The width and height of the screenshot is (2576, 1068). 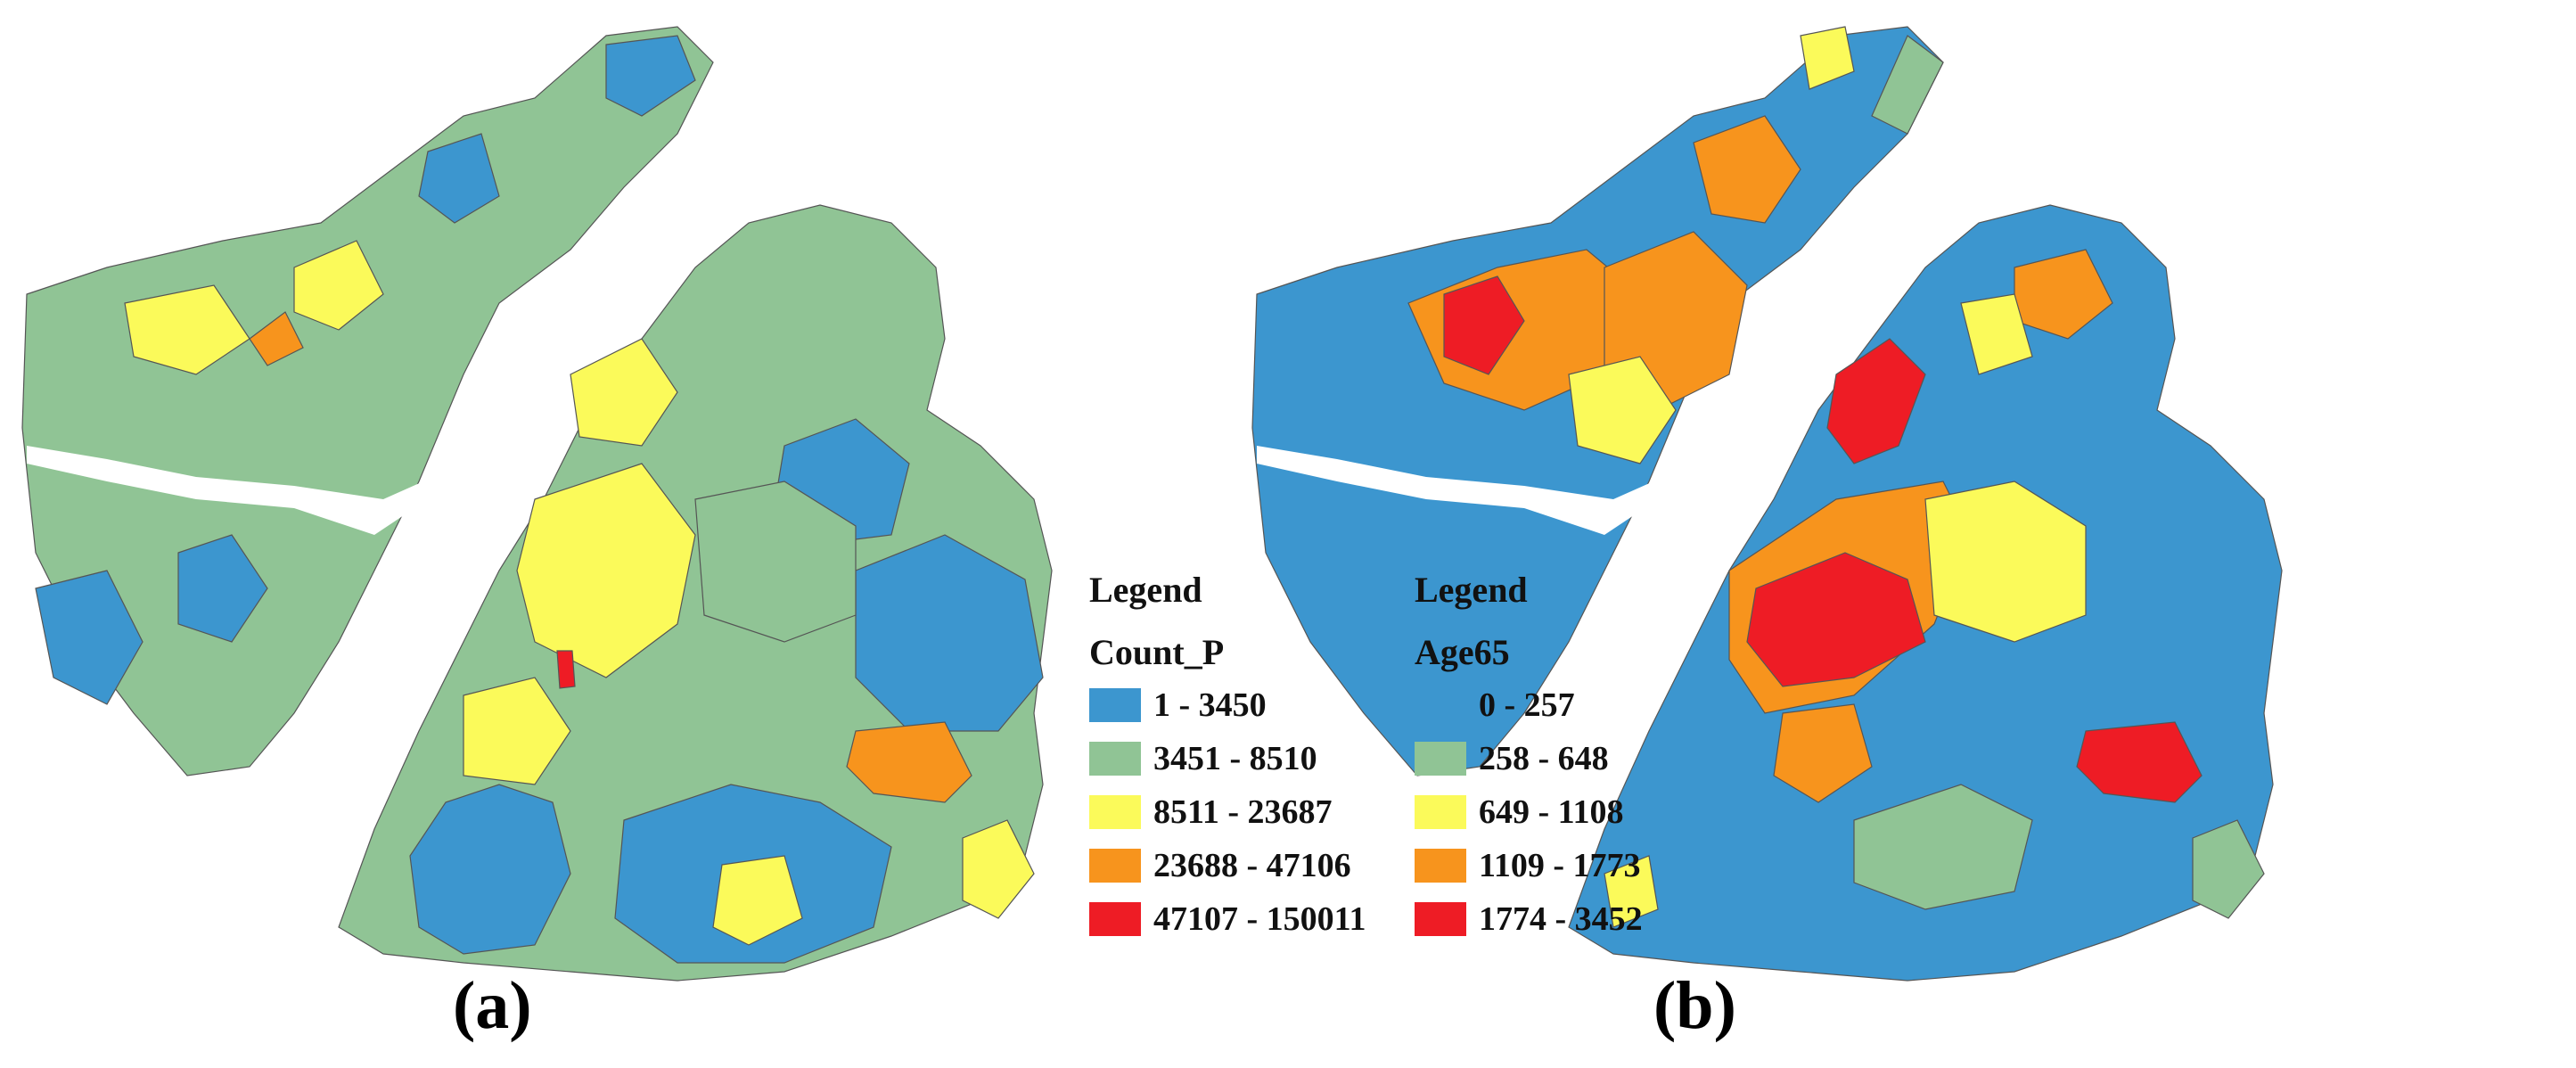 I want to click on legend-label: 23688 - 47106, so click(x=1252, y=865).